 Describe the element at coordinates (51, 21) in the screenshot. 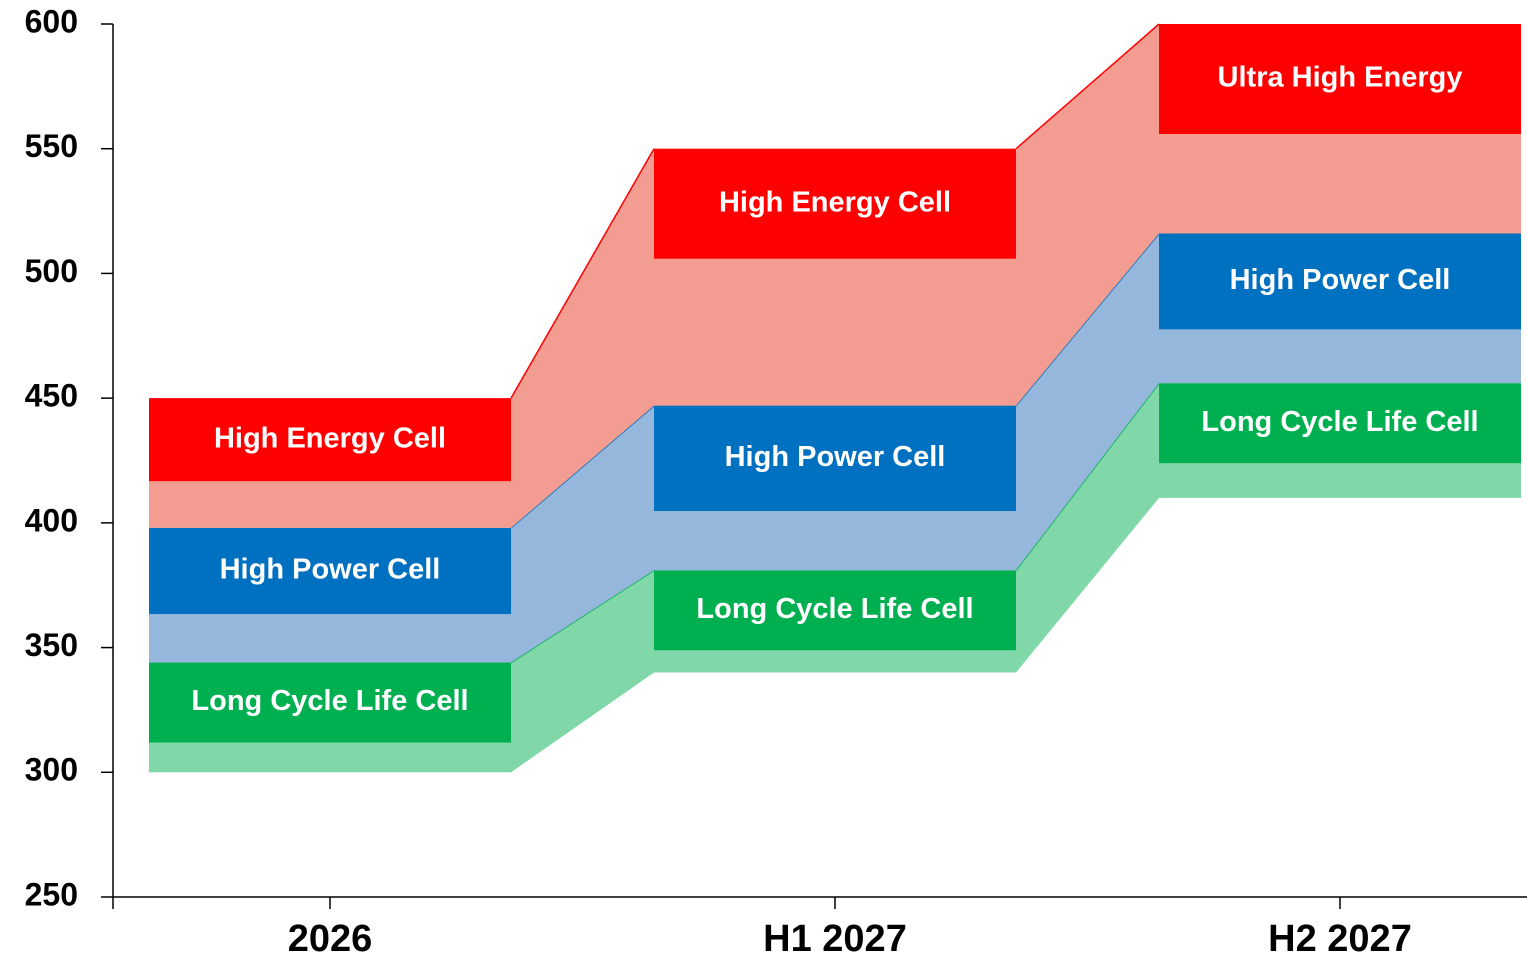

I see `y-tick-label: 600` at that location.